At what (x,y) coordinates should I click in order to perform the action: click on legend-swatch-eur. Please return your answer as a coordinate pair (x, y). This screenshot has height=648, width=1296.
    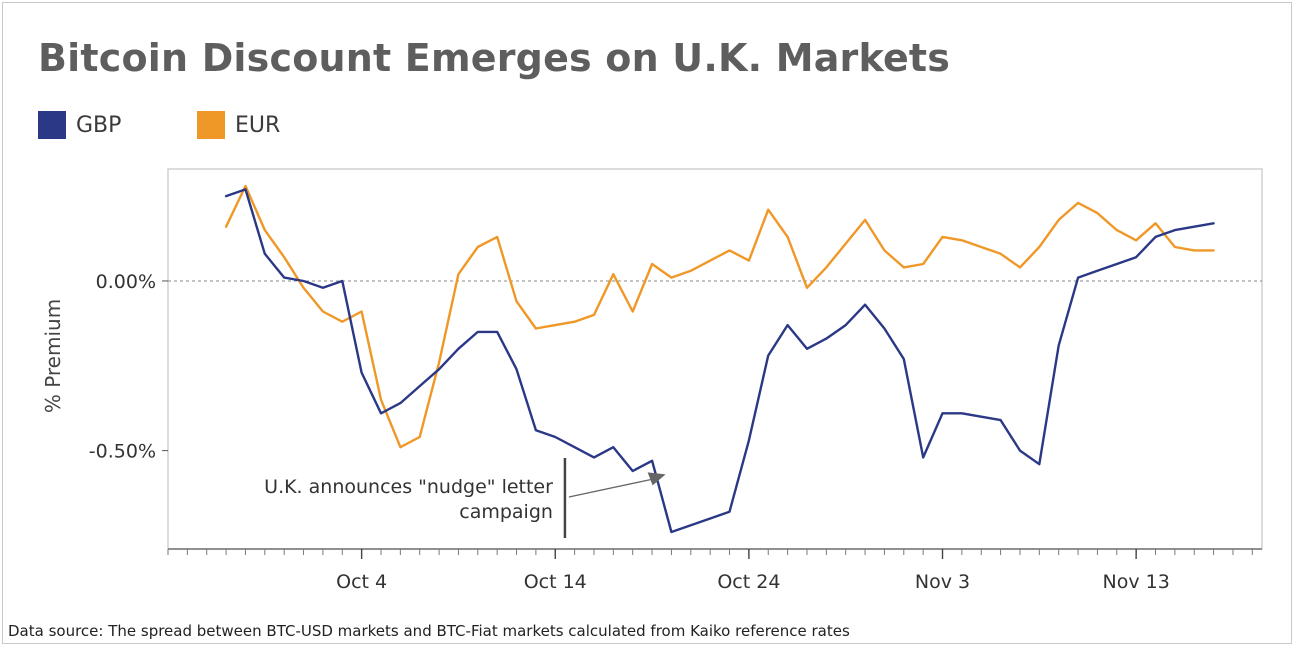
    Looking at the image, I should click on (211, 125).